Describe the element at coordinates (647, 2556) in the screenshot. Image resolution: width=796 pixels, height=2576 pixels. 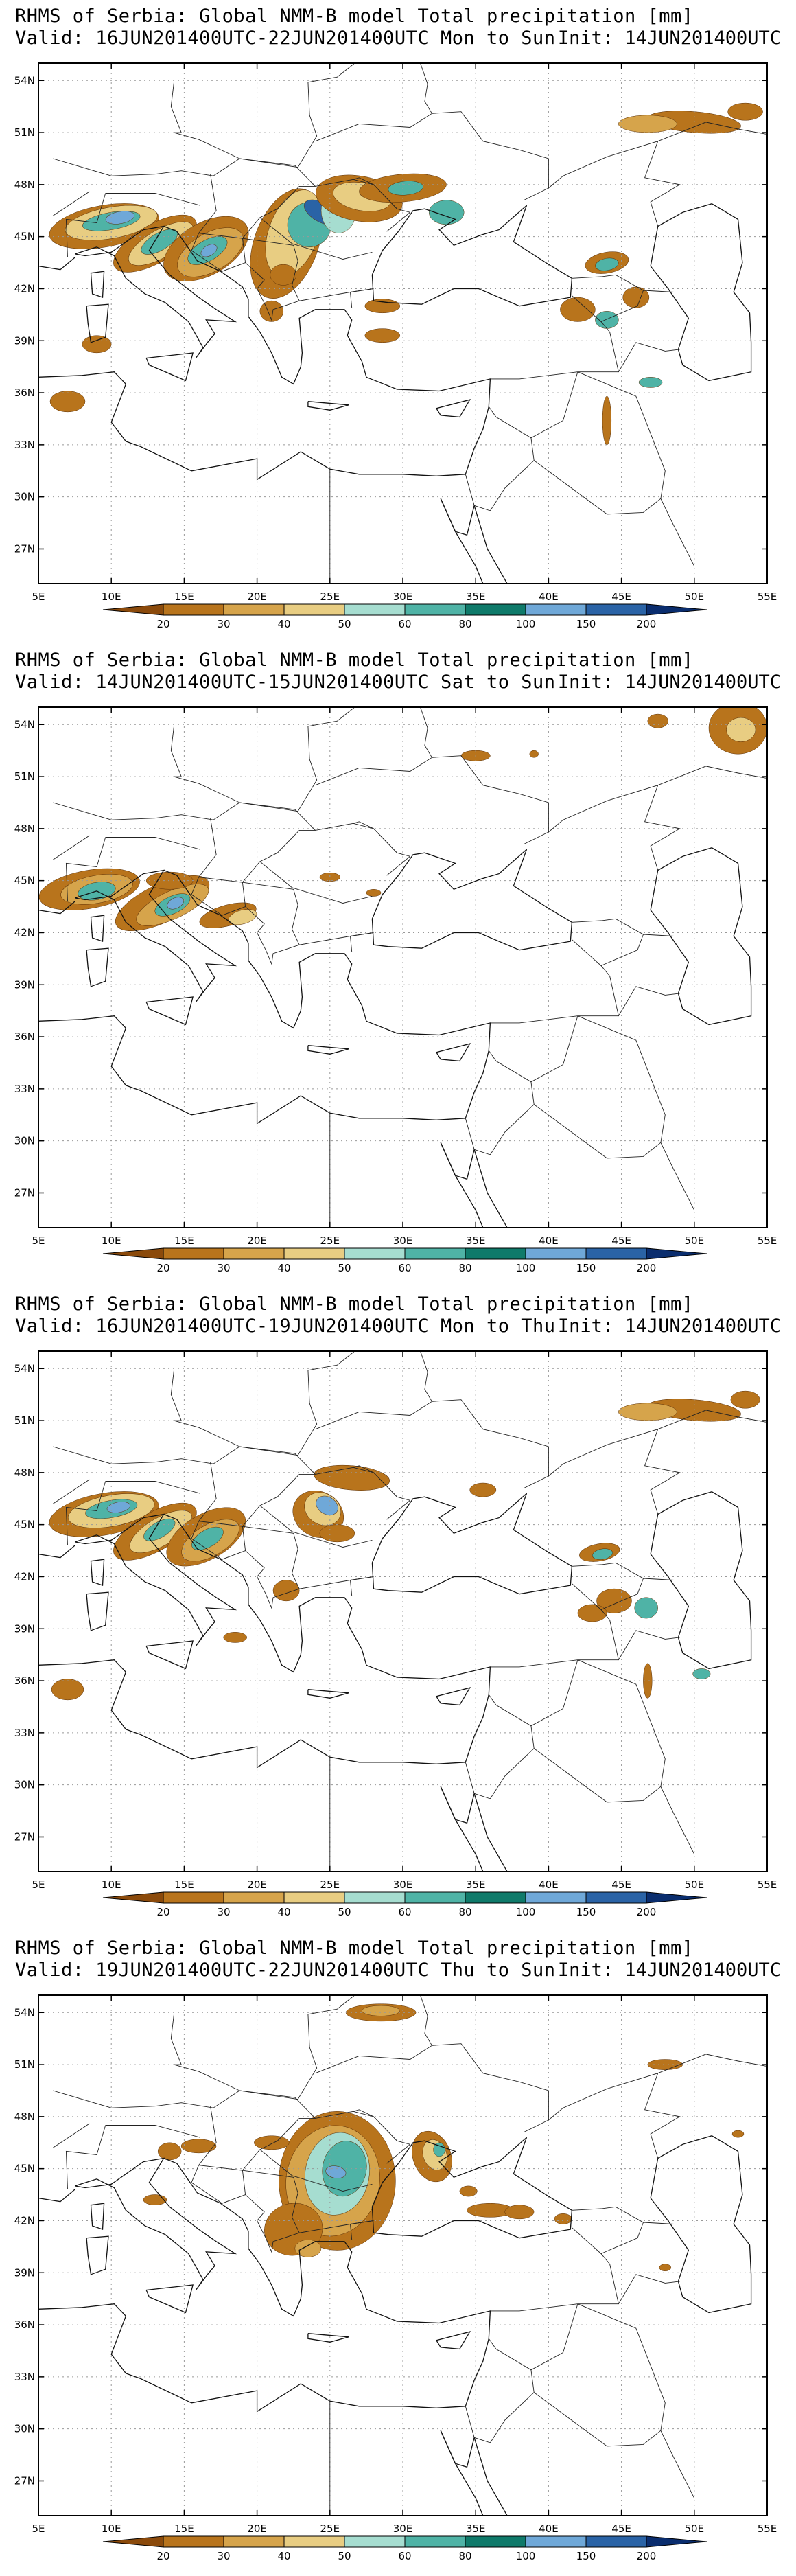
I see `colorbar-label: 200` at that location.